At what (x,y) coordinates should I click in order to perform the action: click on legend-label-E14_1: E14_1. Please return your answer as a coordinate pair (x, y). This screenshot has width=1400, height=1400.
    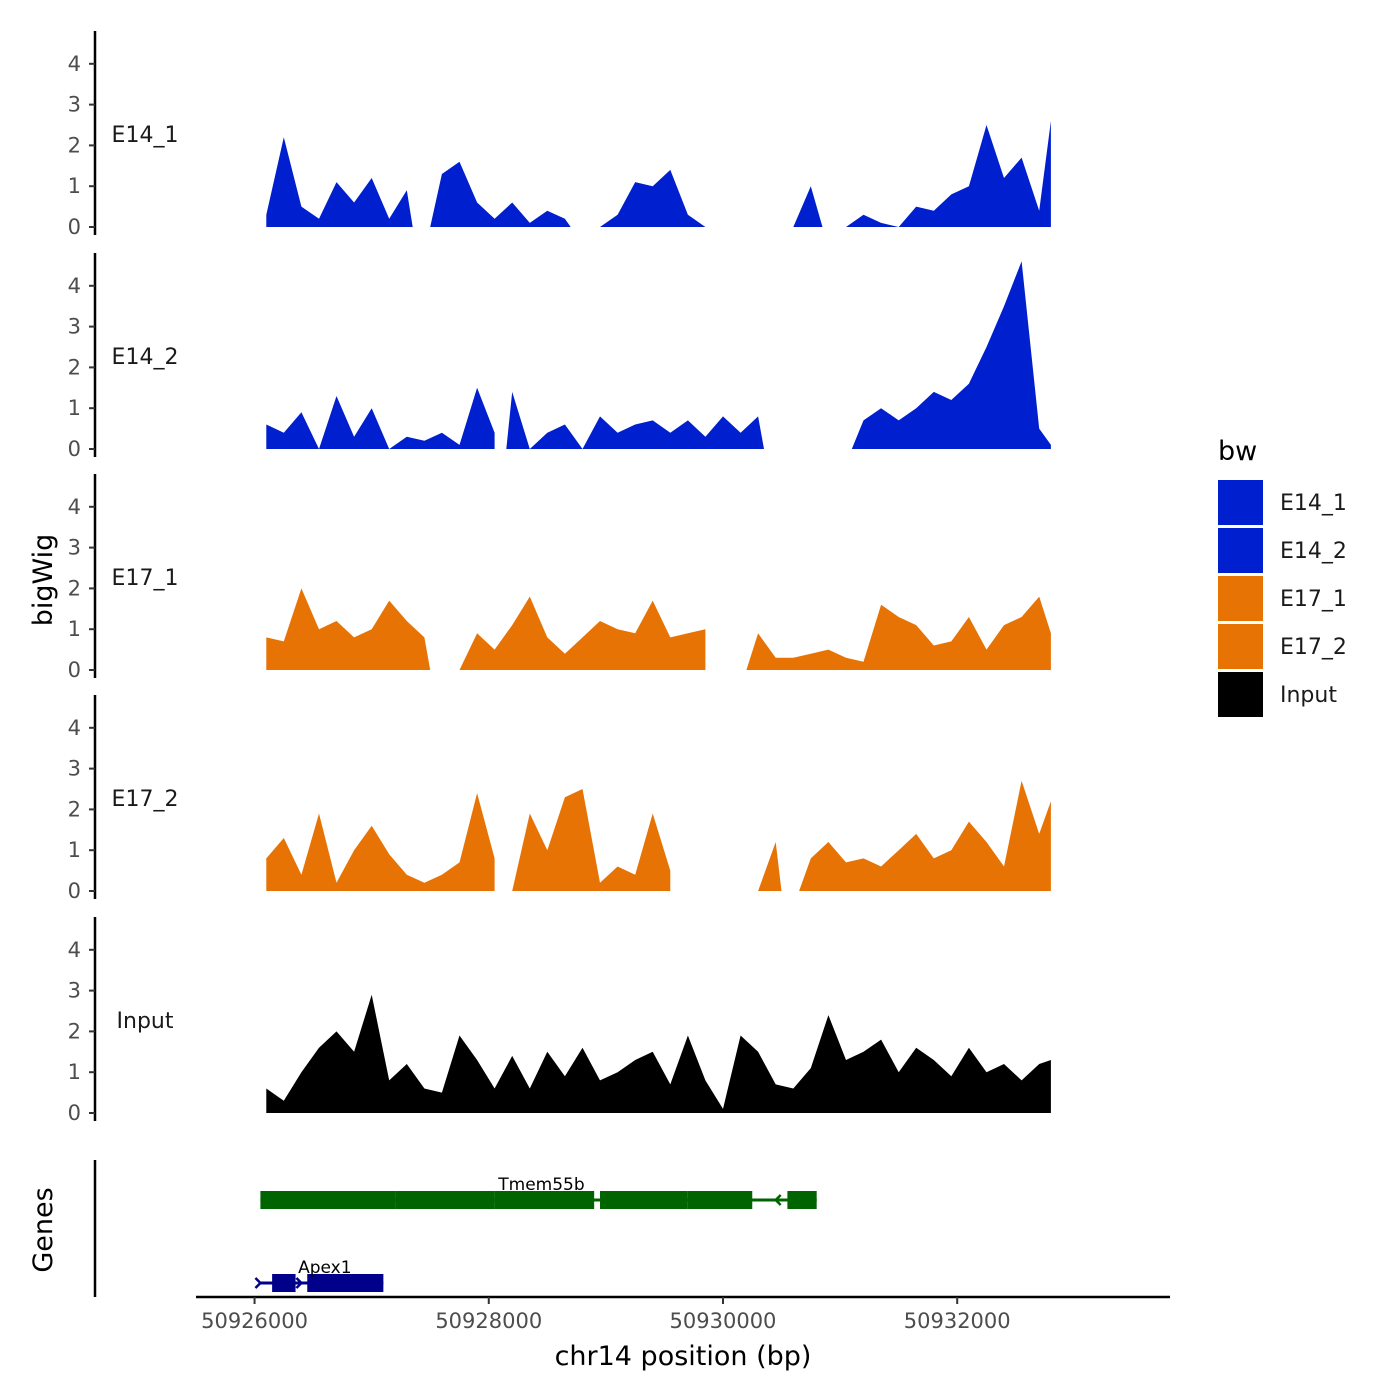
    Looking at the image, I should click on (1313, 503).